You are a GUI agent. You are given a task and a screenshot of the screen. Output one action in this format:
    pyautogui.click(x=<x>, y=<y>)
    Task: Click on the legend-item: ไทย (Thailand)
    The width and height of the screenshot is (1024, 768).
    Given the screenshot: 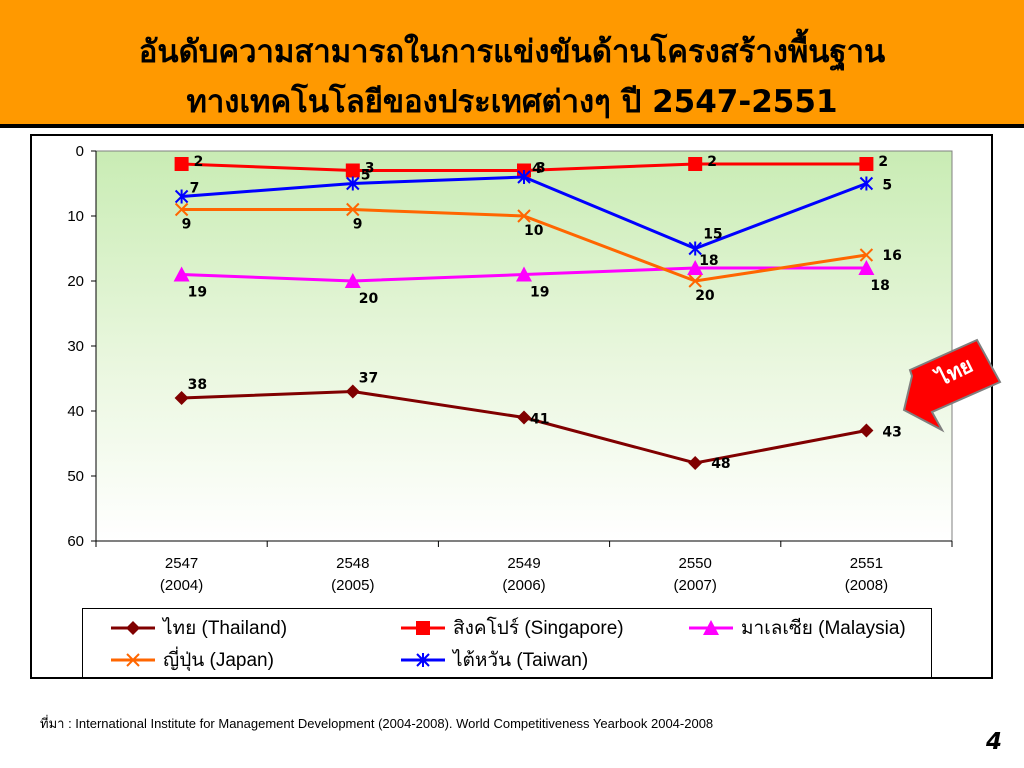 What is the action you would take?
    pyautogui.click(x=198, y=628)
    